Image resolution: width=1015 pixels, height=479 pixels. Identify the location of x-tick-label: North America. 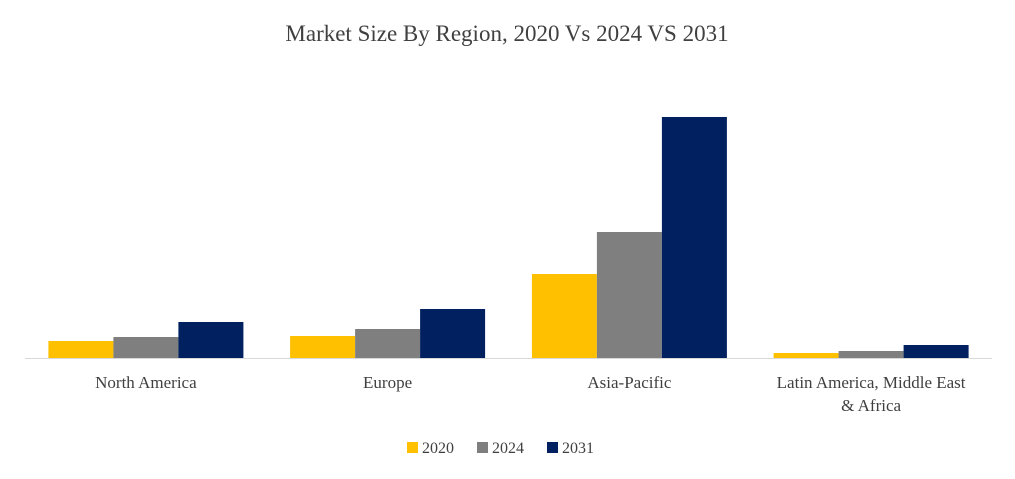
(146, 382).